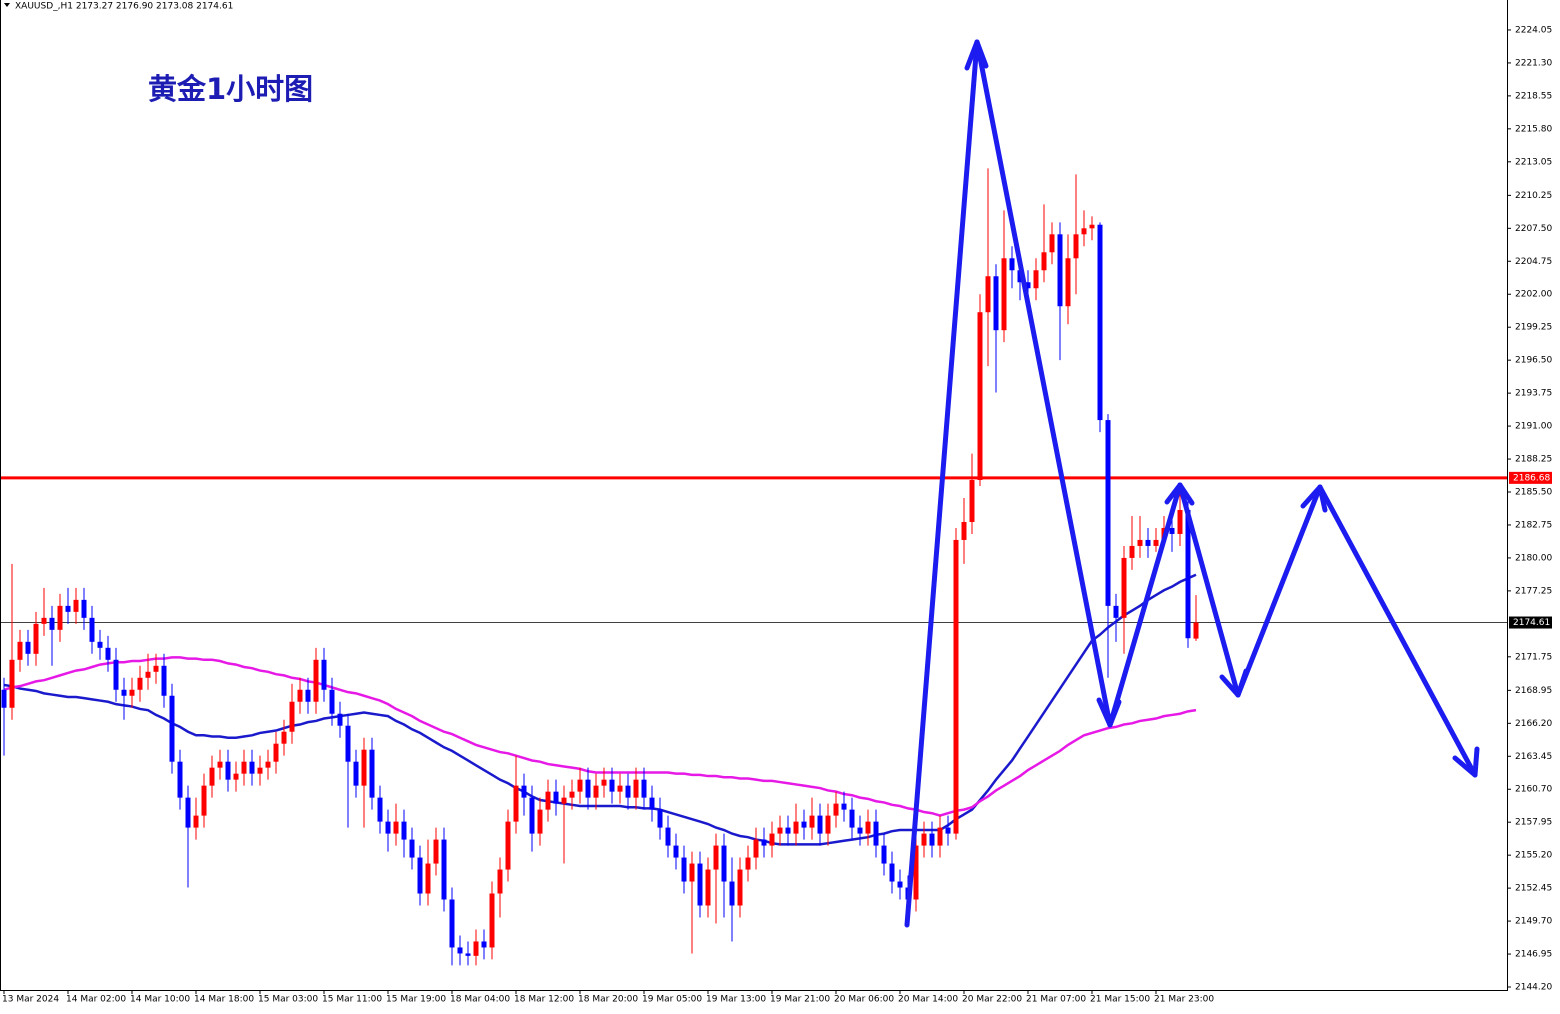 Image resolution: width=1560 pixels, height=1014 pixels. Describe the element at coordinates (1533, 295) in the screenshot. I see `y-tick-label: 2202.00` at that location.